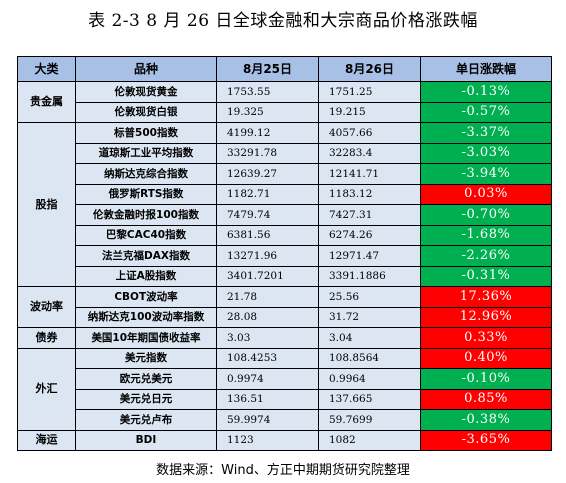 The image size is (566, 483). Describe the element at coordinates (146, 69) in the screenshot. I see `header-instrument: 品种` at that location.